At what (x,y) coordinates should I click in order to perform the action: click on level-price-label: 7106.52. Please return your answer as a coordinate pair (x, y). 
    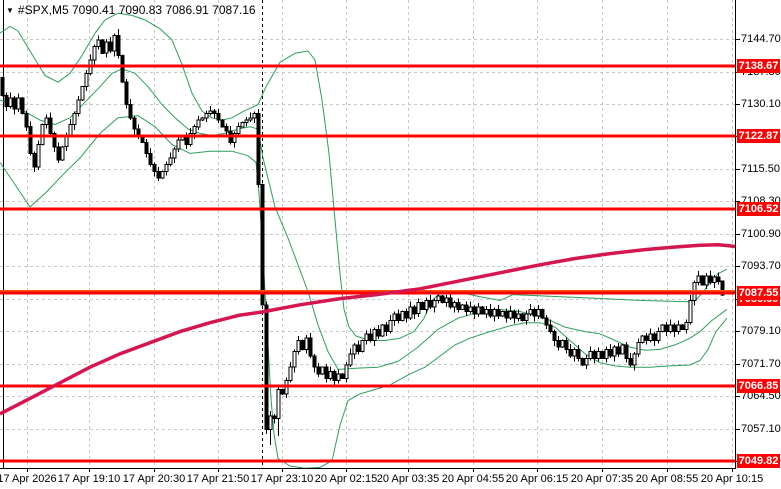
    Looking at the image, I should click on (758, 209).